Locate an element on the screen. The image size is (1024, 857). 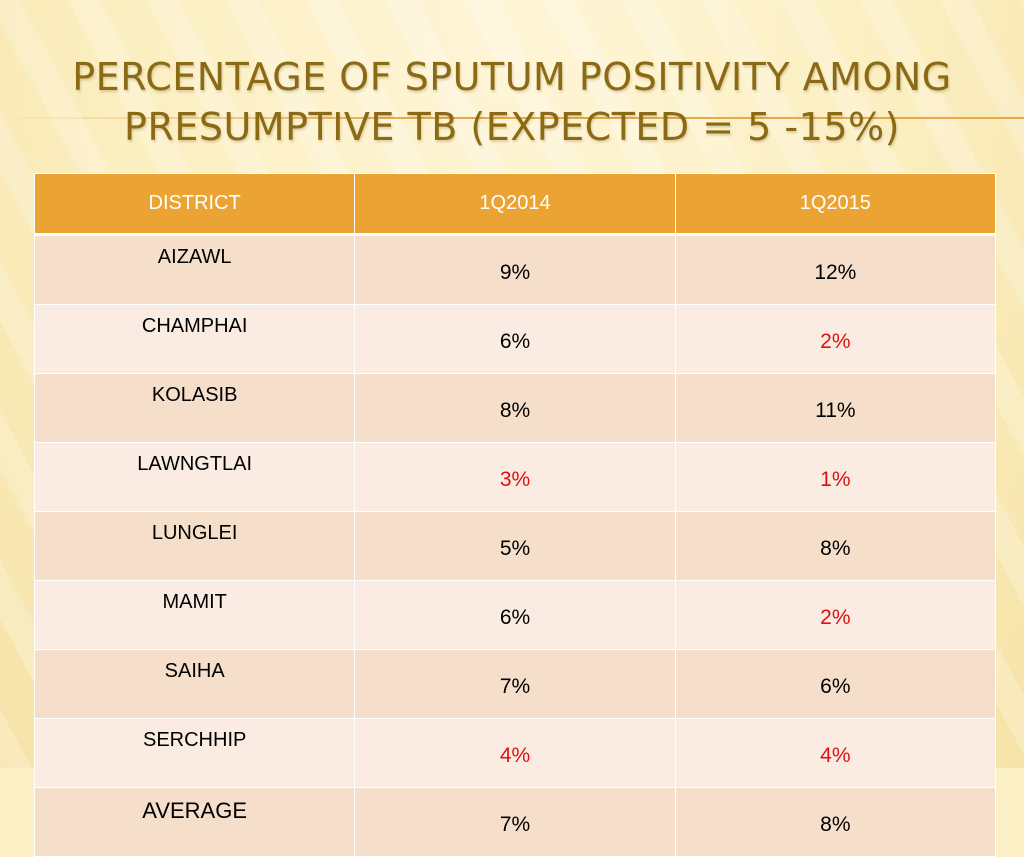
table-header-row: DISTRICT 1Q2014 1Q2015 is located at coordinates (515, 204).